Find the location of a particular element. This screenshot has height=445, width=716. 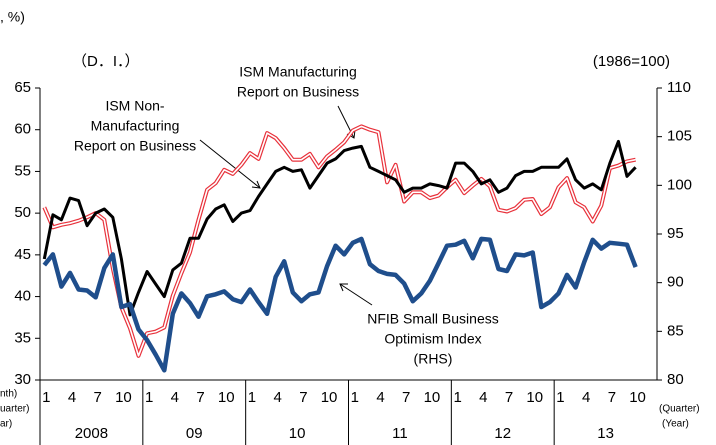

x-axis-label: (Quarter) is located at coordinates (679, 409).